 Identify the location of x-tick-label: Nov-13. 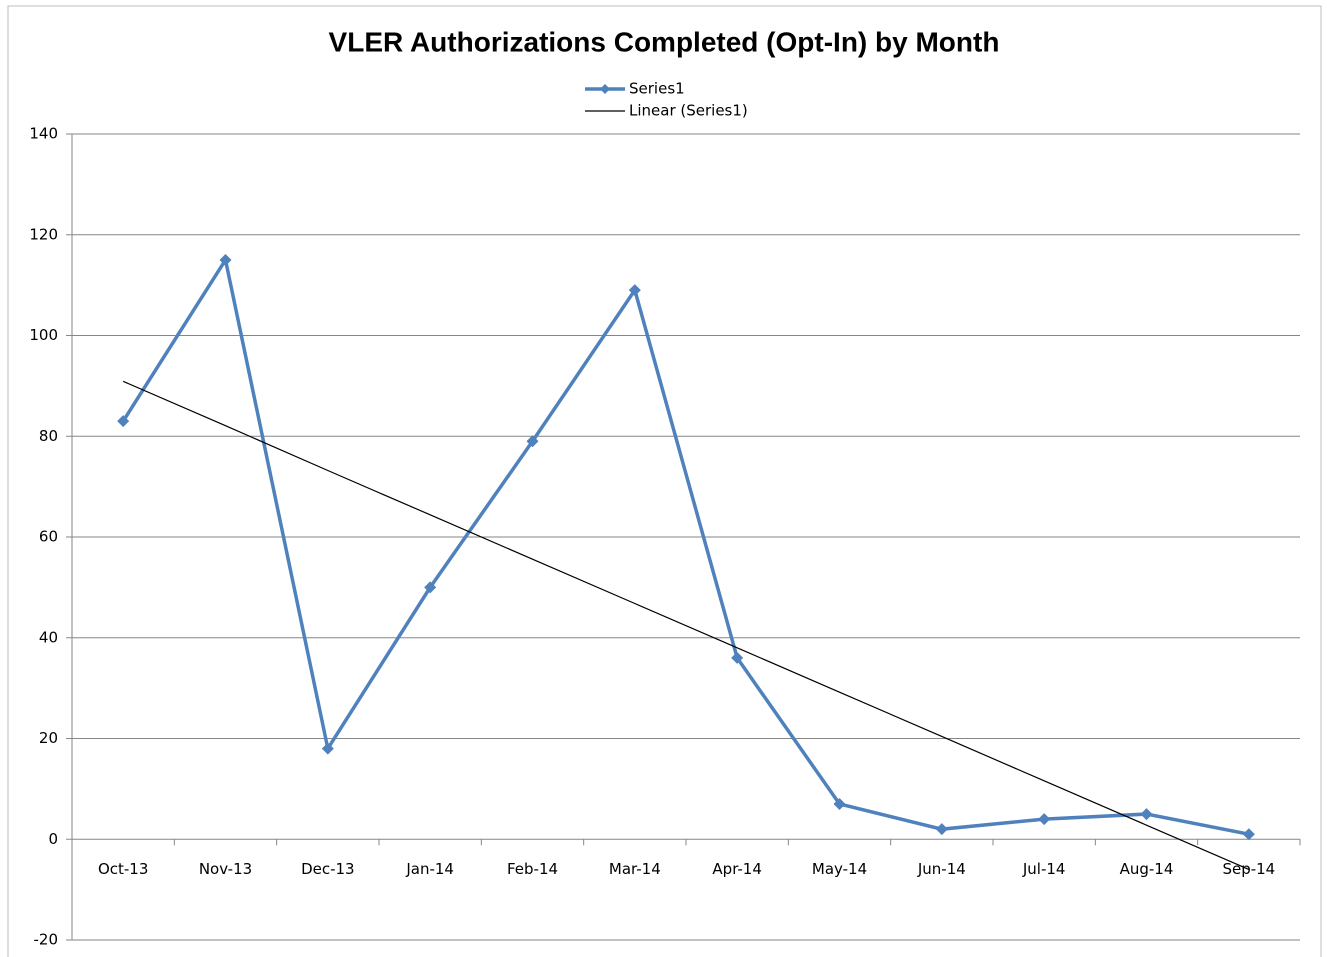
(225, 869).